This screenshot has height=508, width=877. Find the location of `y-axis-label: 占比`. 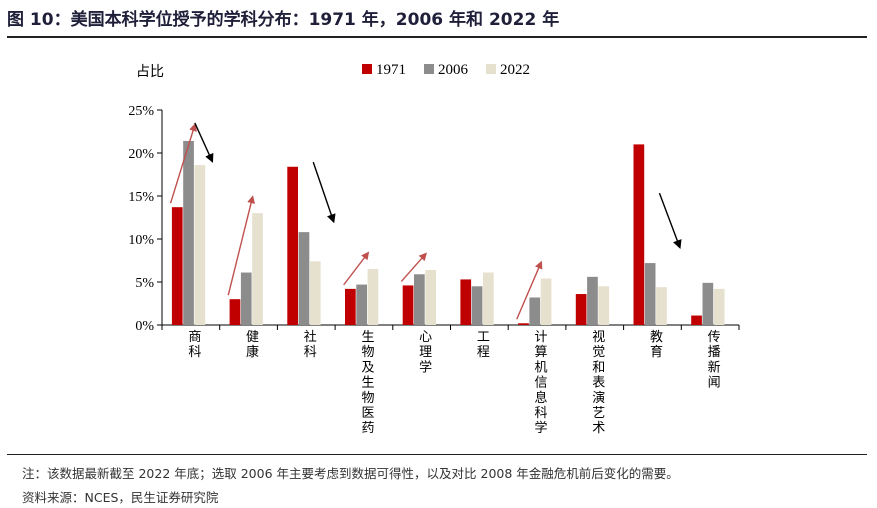

y-axis-label: 占比 is located at coordinates (150, 72).